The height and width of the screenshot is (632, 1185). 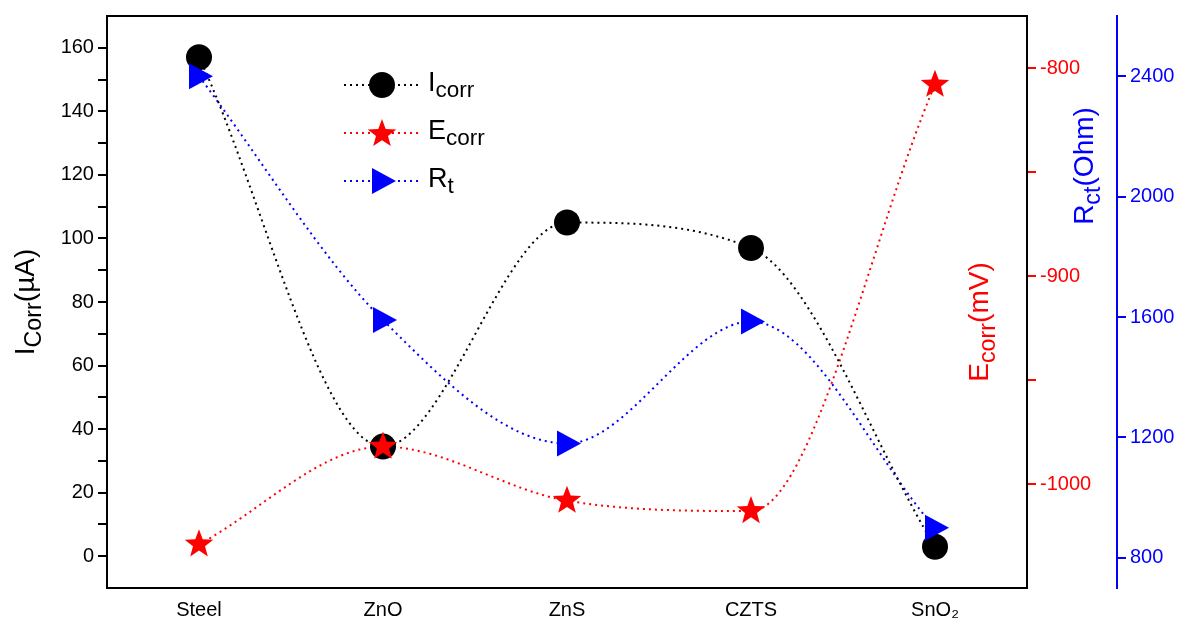 I want to click on y3-tick-label: 2000, so click(x=1152, y=195).